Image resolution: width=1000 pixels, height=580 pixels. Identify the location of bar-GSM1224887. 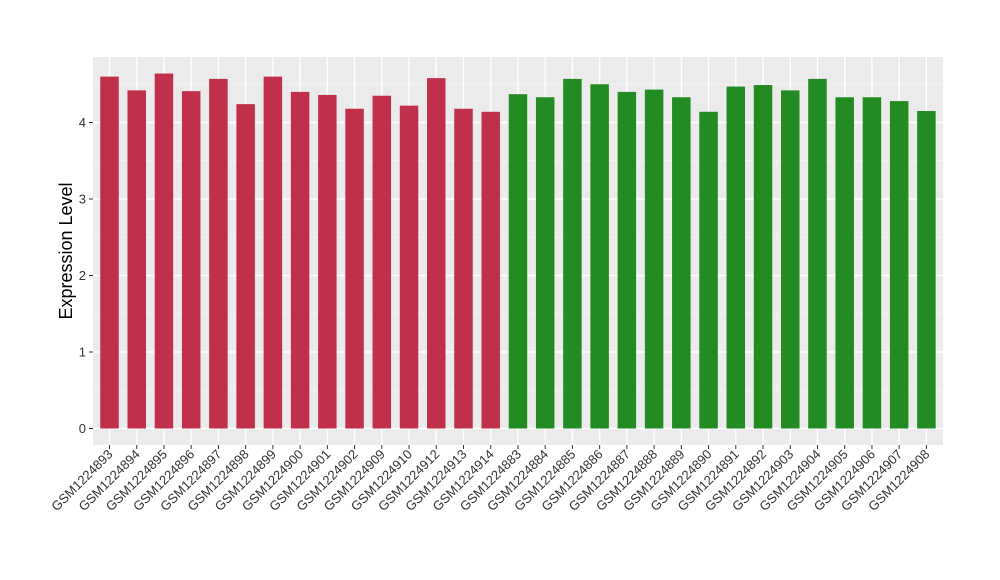
(627, 260).